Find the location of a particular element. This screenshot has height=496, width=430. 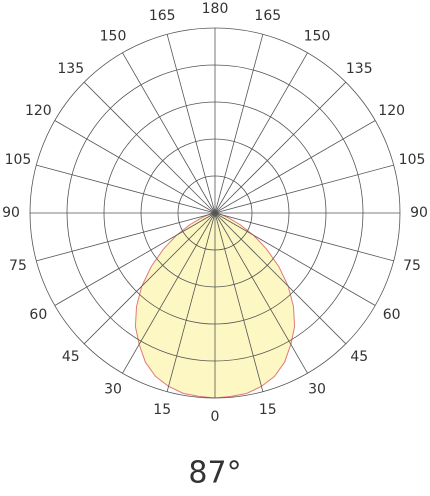

angle-label: 0 is located at coordinates (215, 417).